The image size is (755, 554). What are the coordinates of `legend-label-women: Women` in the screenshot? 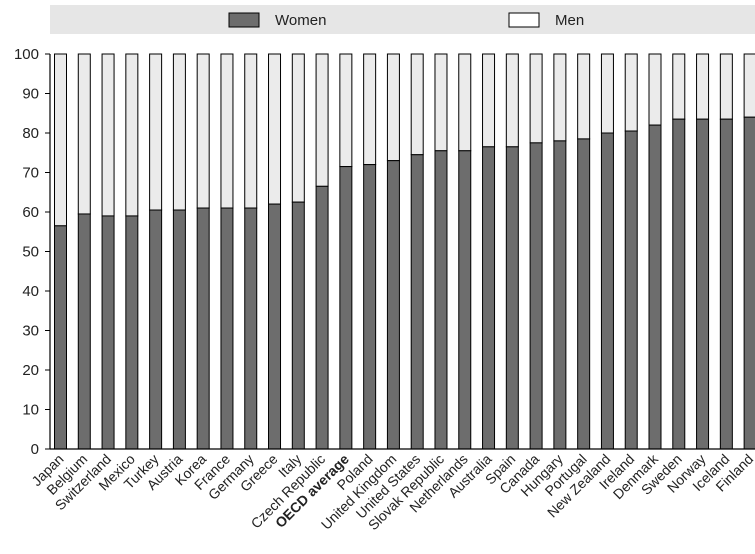 It's located at (300, 20).